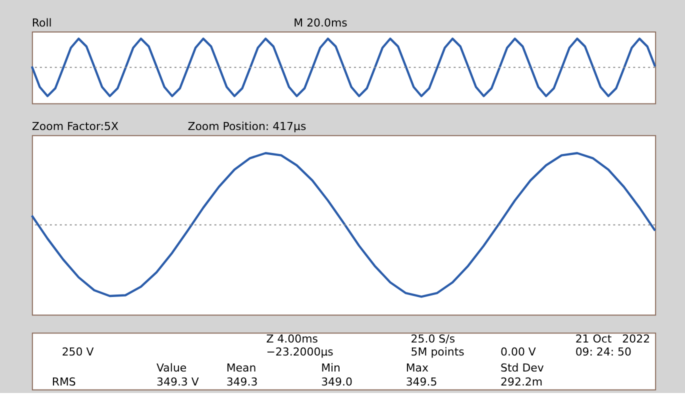  Describe the element at coordinates (242, 381) in the screenshot. I see `text: 349.3` at that location.